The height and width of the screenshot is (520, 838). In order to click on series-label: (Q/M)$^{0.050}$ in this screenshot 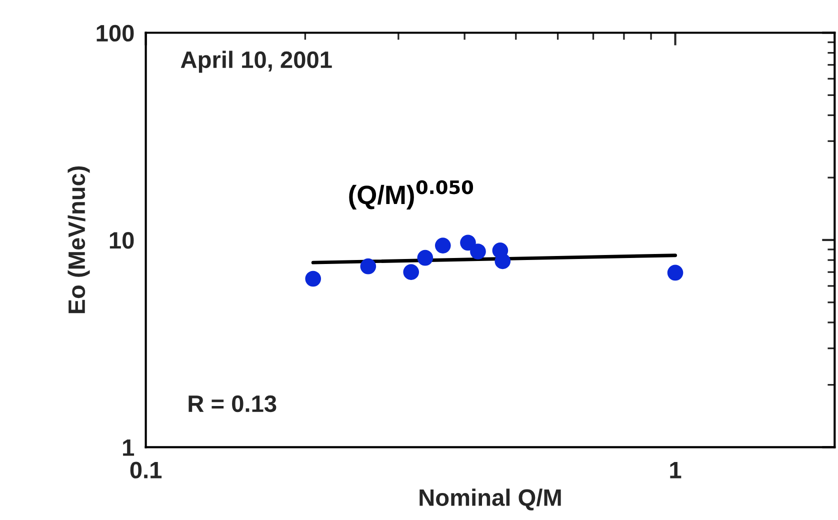, I will do `click(411, 195)`.